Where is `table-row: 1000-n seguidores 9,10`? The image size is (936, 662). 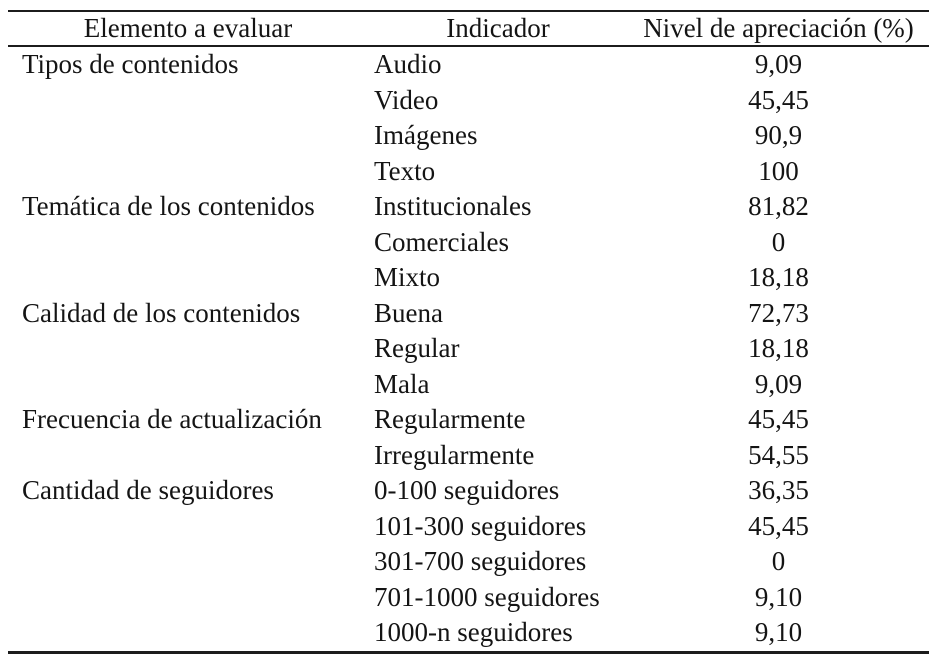
table-row: 1000-n seguidores 9,10 is located at coordinates (468, 633).